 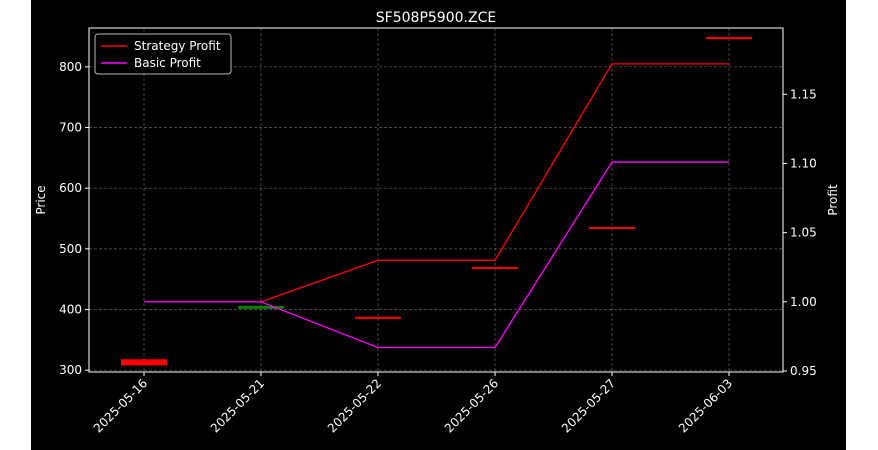 What do you see at coordinates (803, 233) in the screenshot?
I see `y2-tick-label: 1.05` at bounding box center [803, 233].